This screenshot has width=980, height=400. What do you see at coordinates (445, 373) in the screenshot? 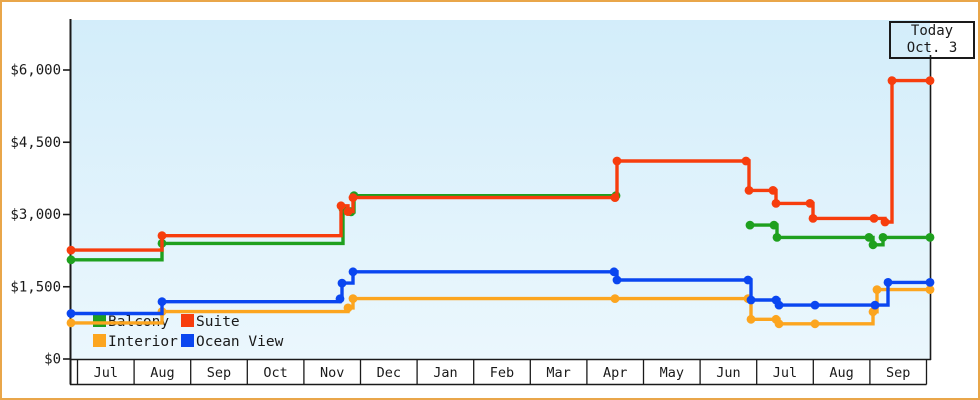
I see `x-axis-month-label: Jan` at bounding box center [445, 373].